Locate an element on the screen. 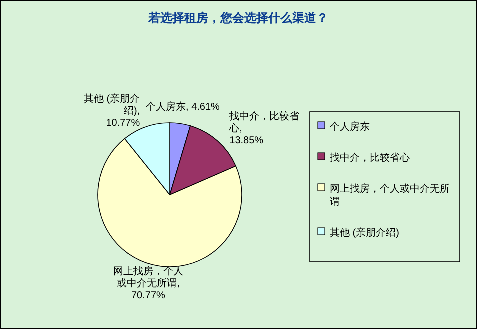 The width and height of the screenshot is (477, 329). legend-label: 网上找房，个人或中介无所谓 is located at coordinates (390, 195).